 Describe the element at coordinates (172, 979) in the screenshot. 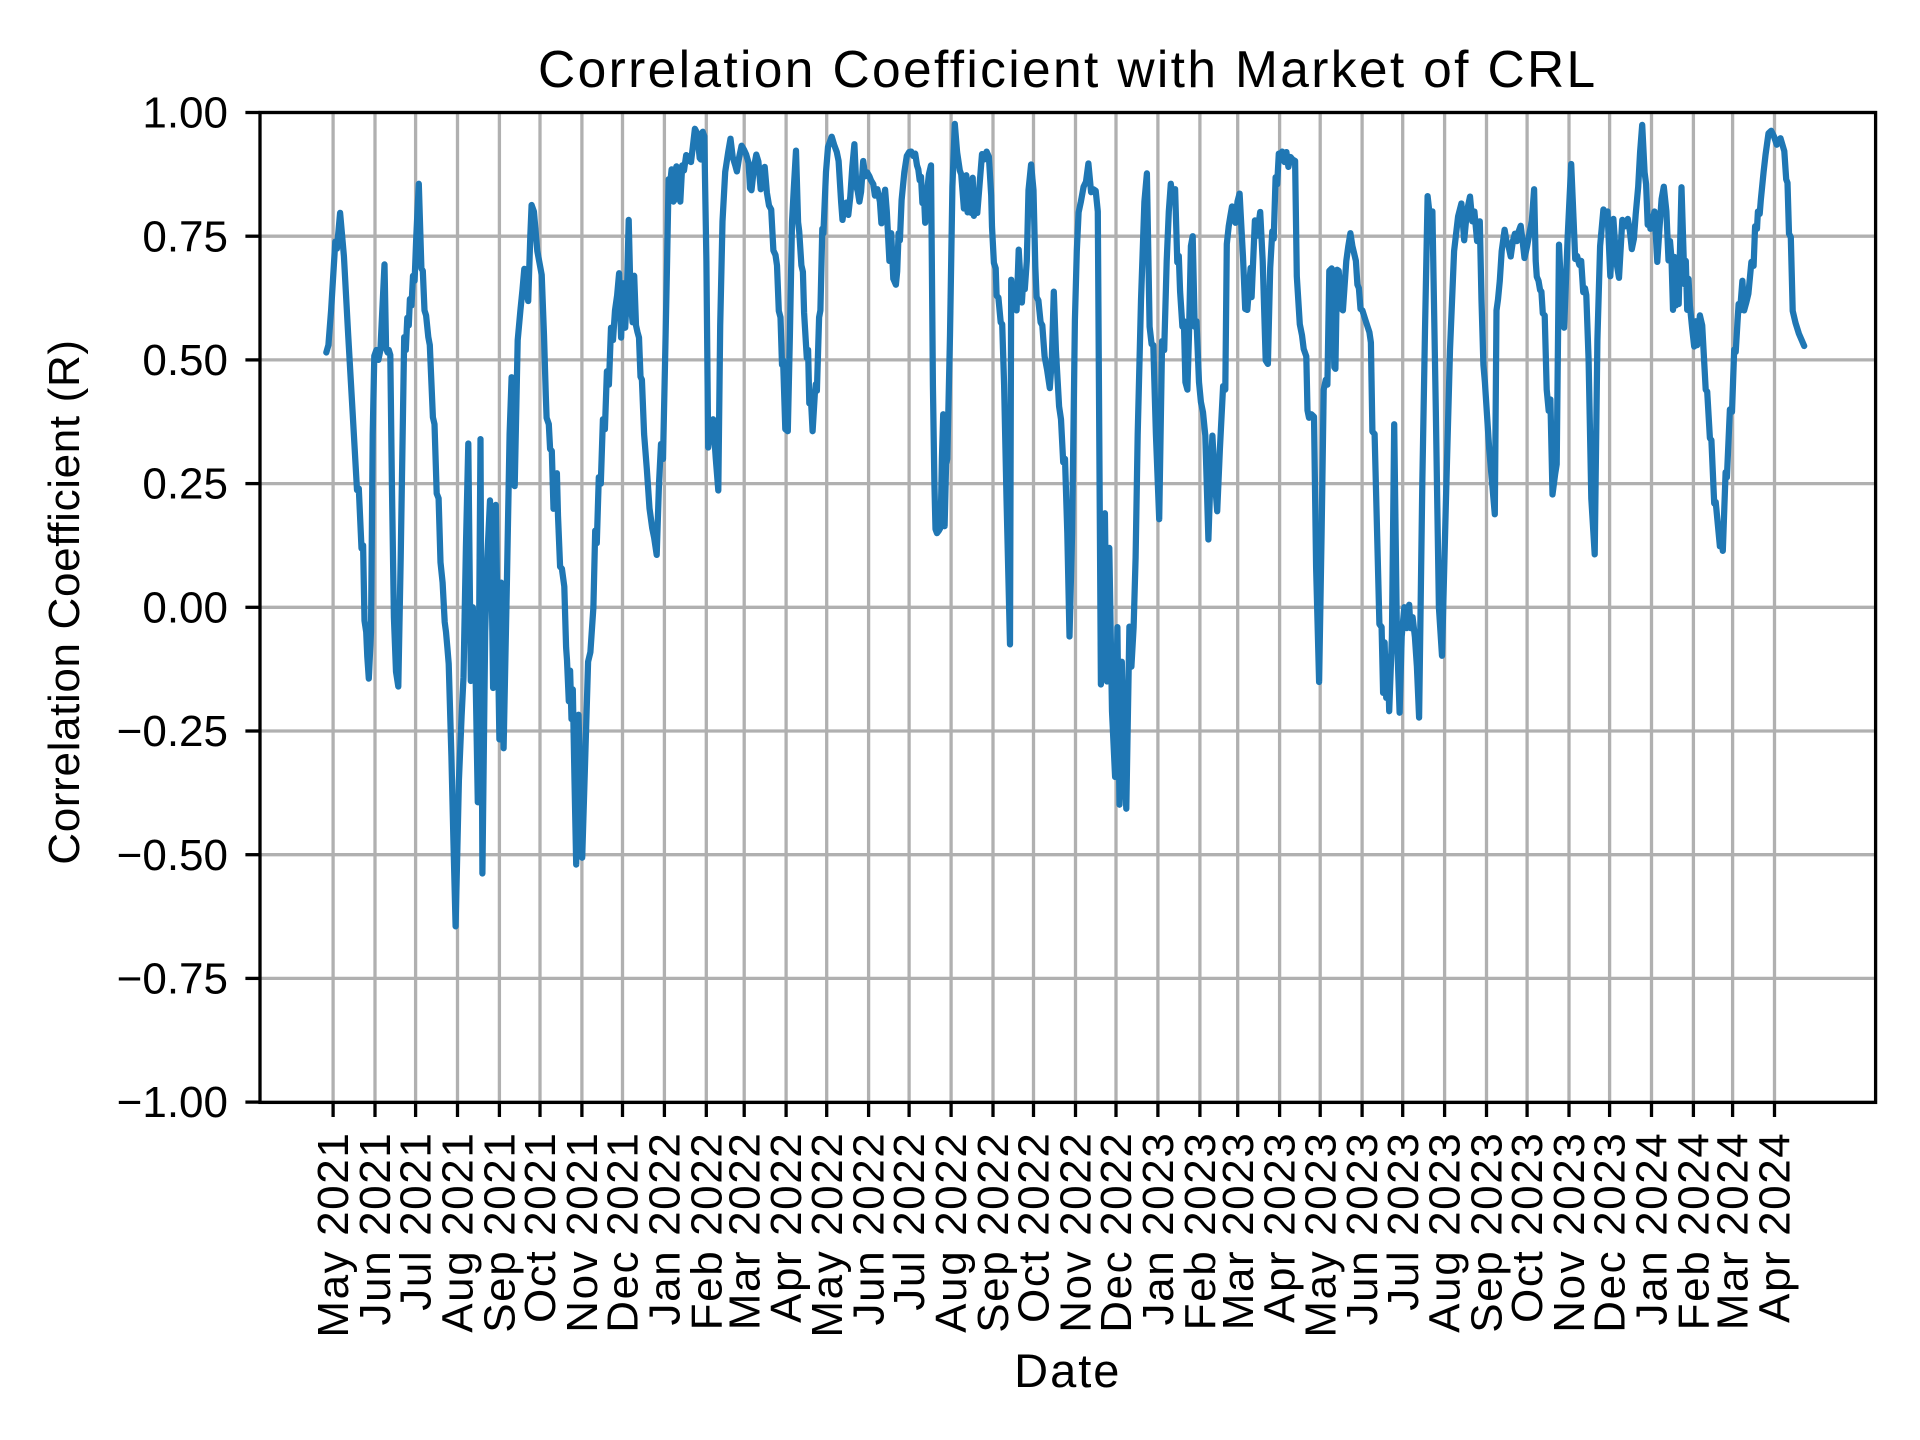

I see `svg-text: −0.75` at that location.